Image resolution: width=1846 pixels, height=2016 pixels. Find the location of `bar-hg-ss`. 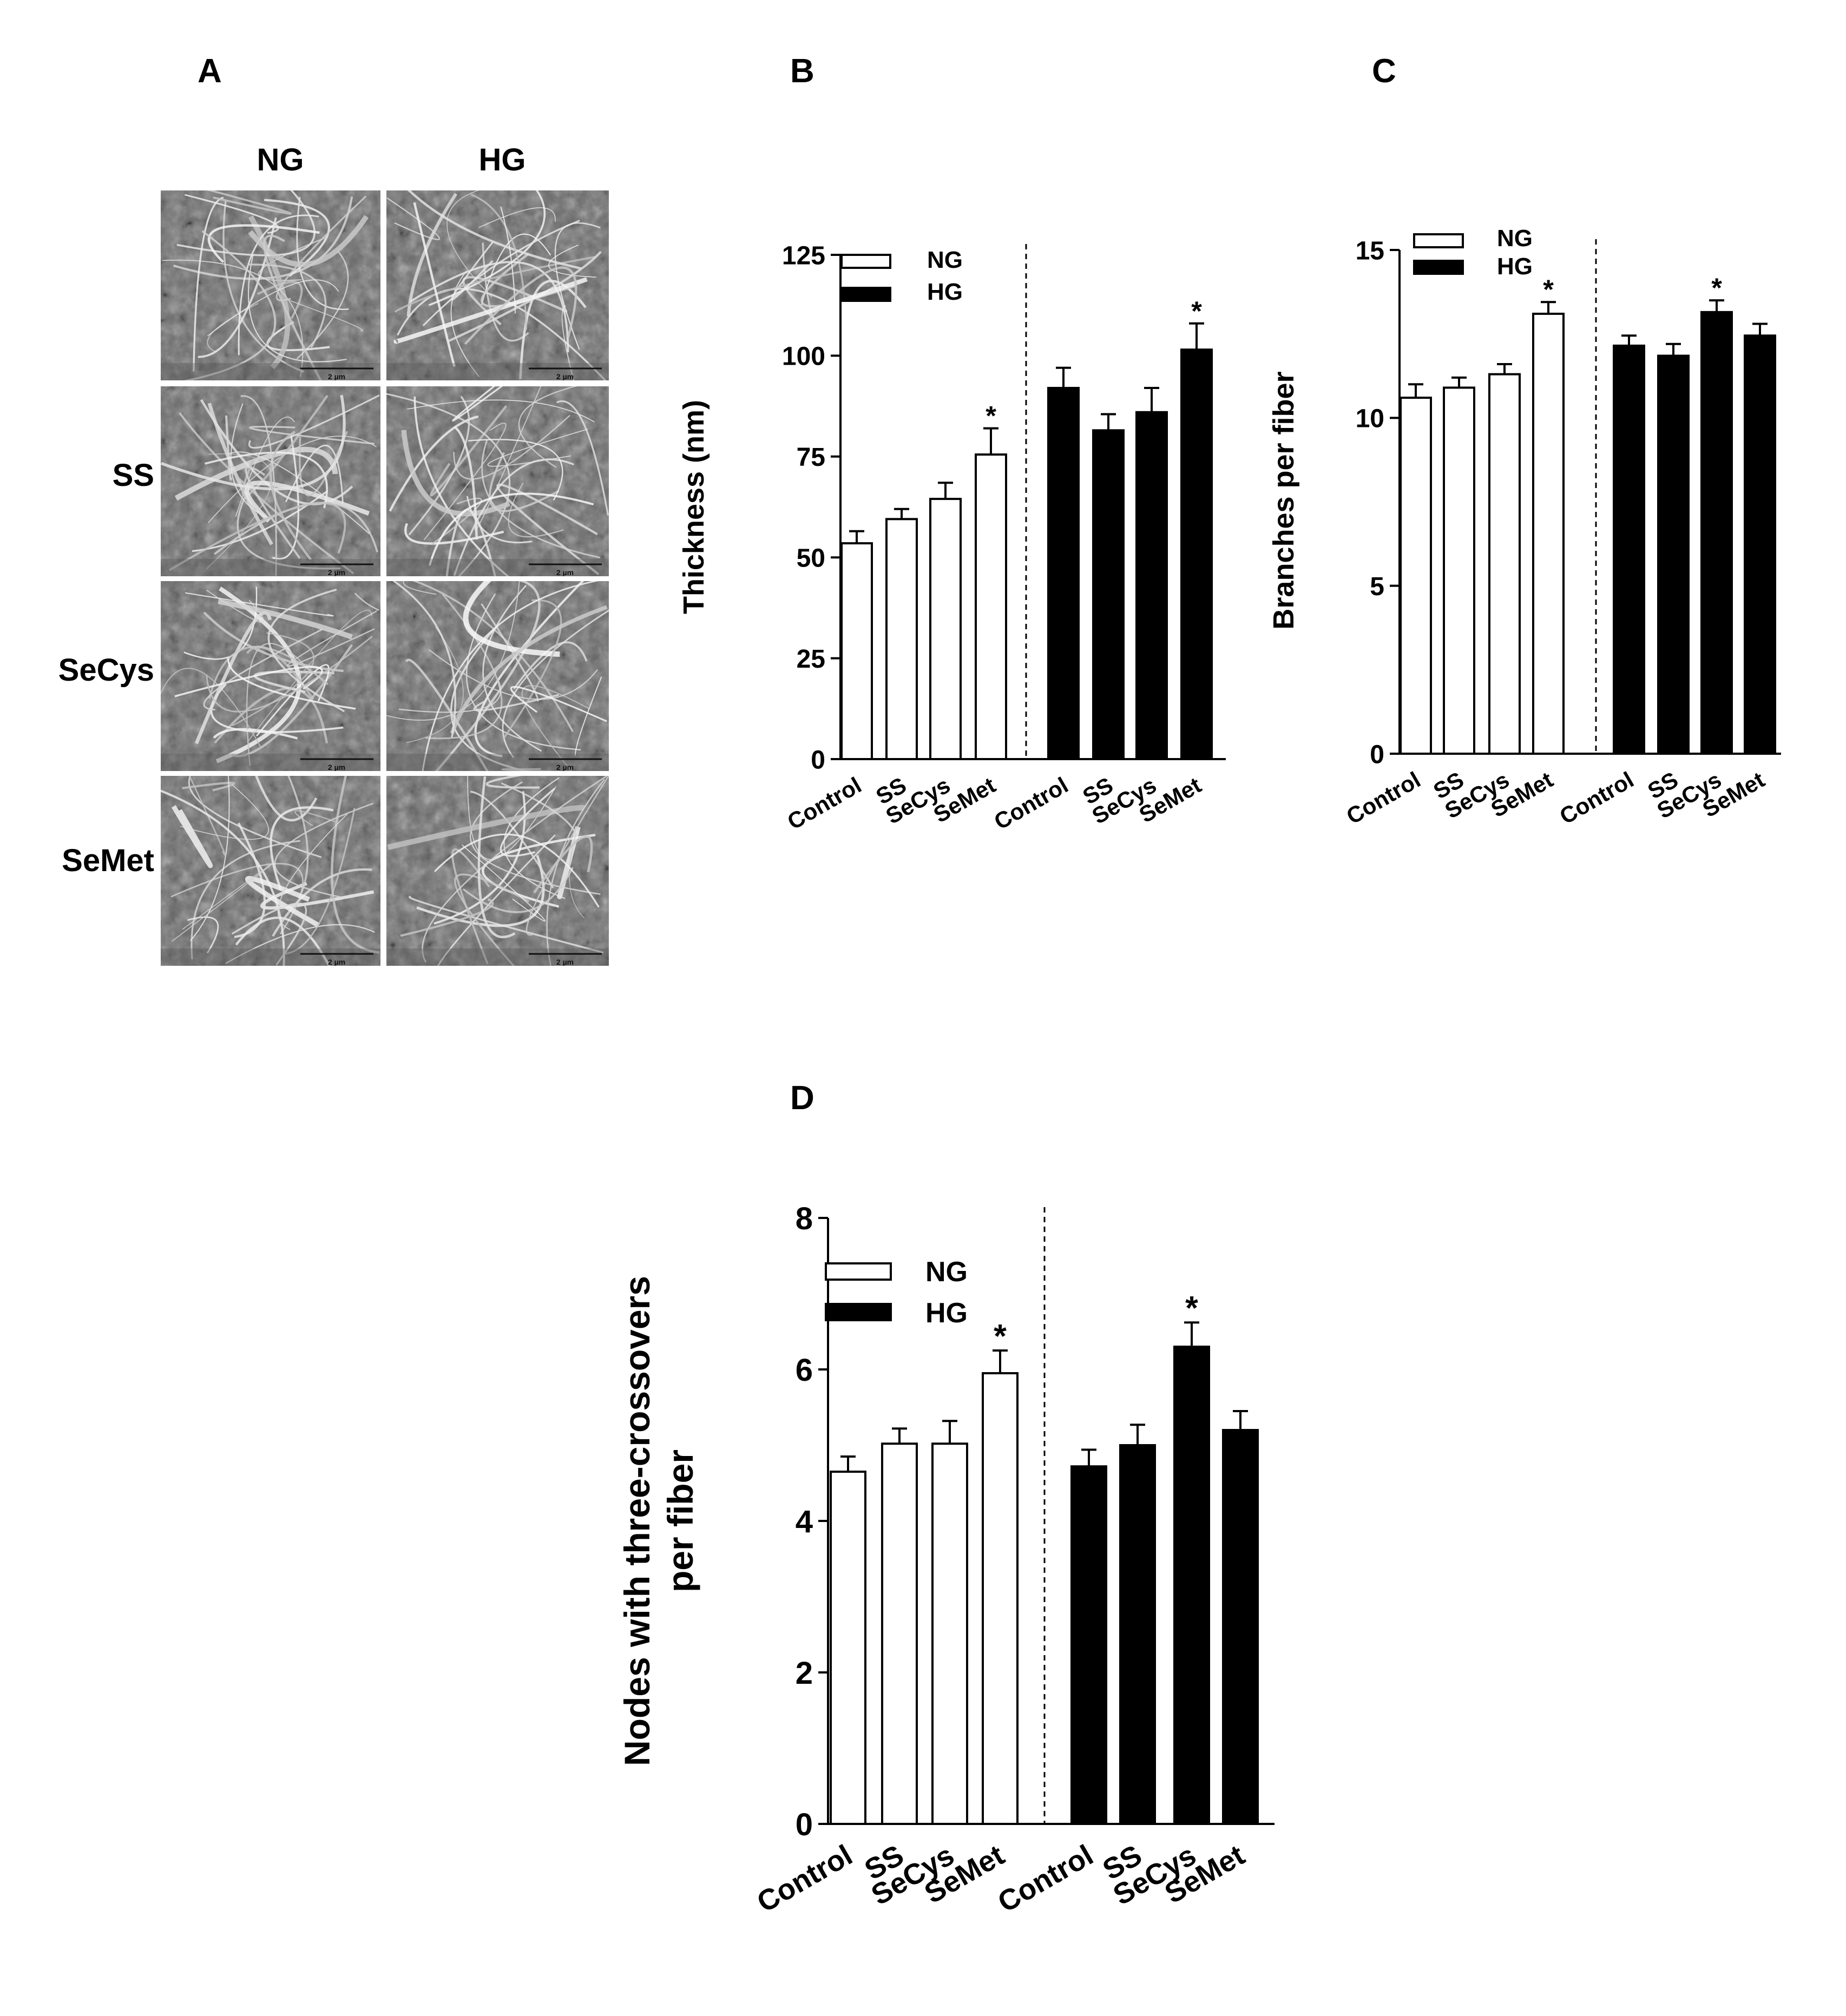

bar-hg-ss is located at coordinates (1108, 594).